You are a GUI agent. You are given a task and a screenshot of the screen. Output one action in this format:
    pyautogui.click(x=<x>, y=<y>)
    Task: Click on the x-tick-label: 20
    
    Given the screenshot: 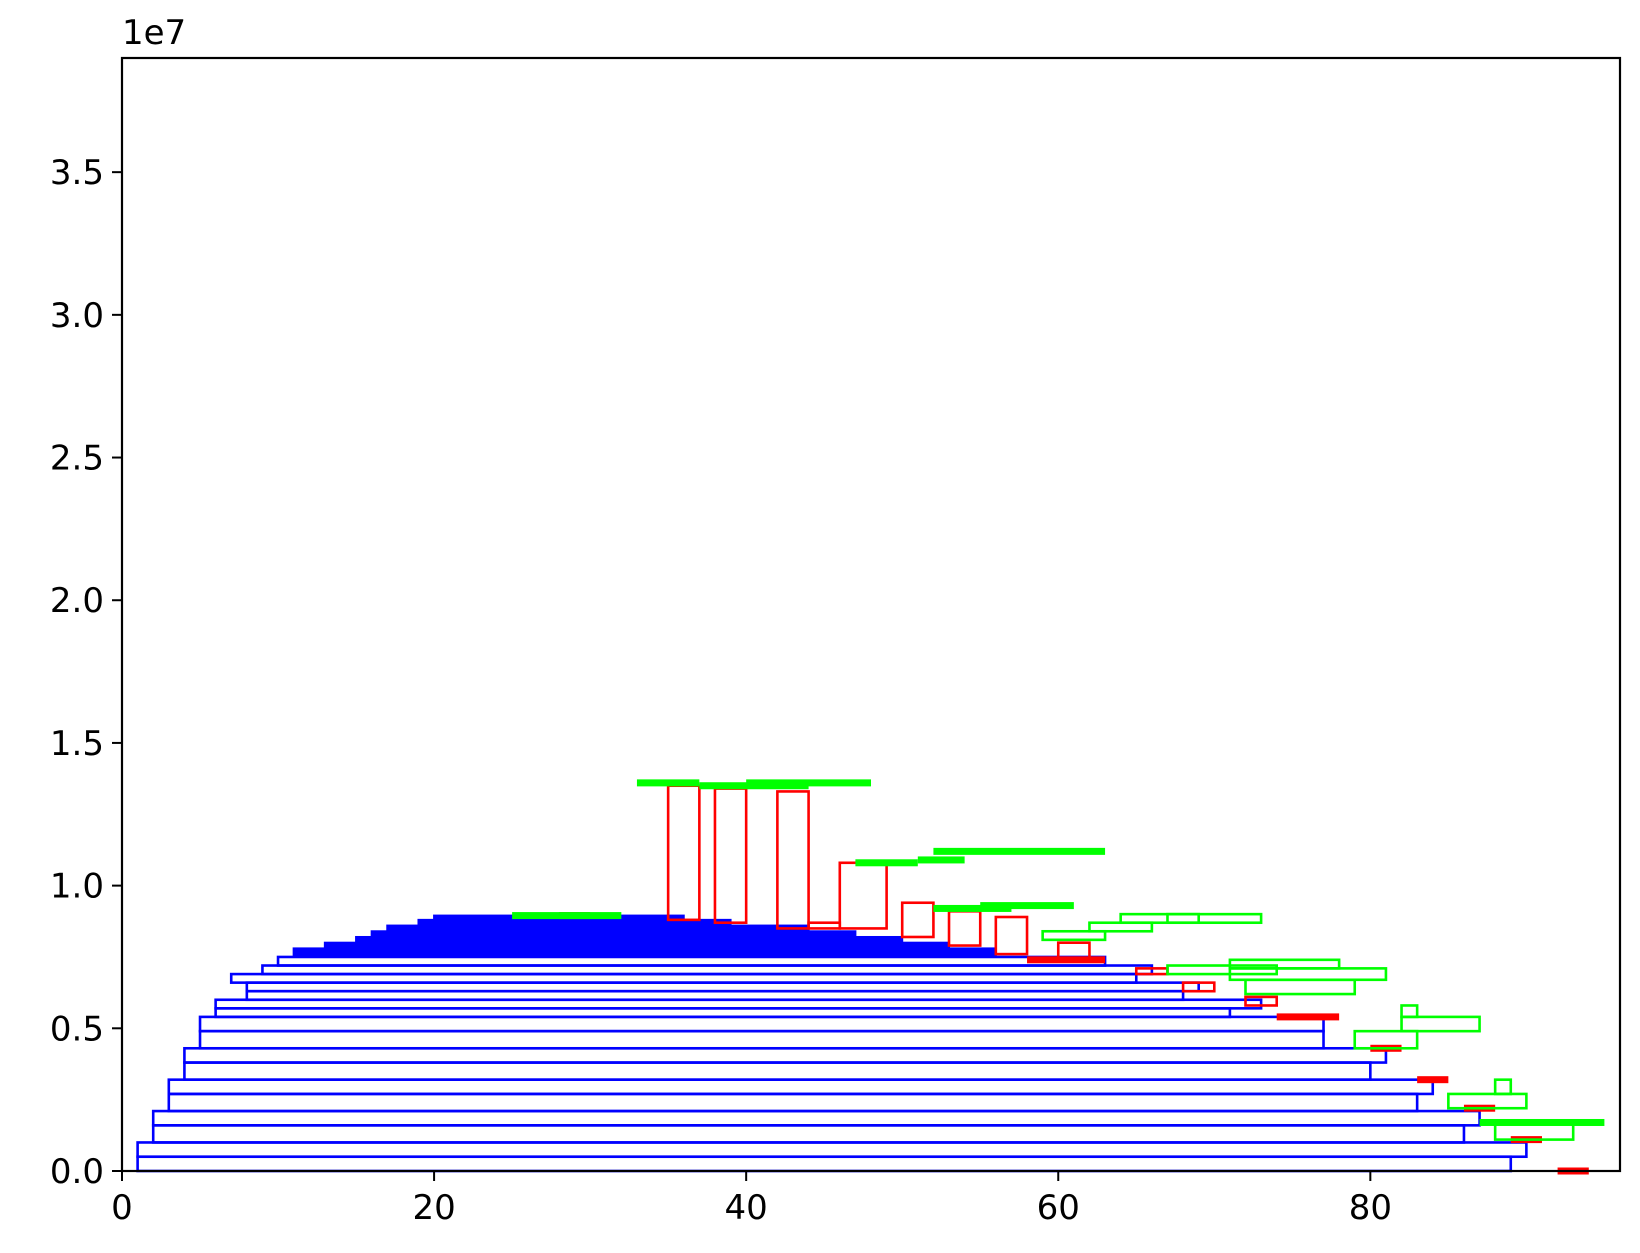 What is the action you would take?
    pyautogui.click(x=433, y=1208)
    